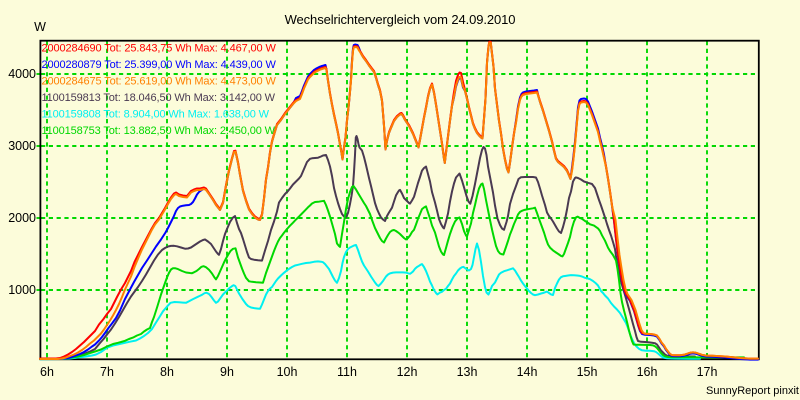 The height and width of the screenshot is (400, 800). Describe the element at coordinates (22, 74) in the screenshot. I see `svg-text: 4000` at that location.